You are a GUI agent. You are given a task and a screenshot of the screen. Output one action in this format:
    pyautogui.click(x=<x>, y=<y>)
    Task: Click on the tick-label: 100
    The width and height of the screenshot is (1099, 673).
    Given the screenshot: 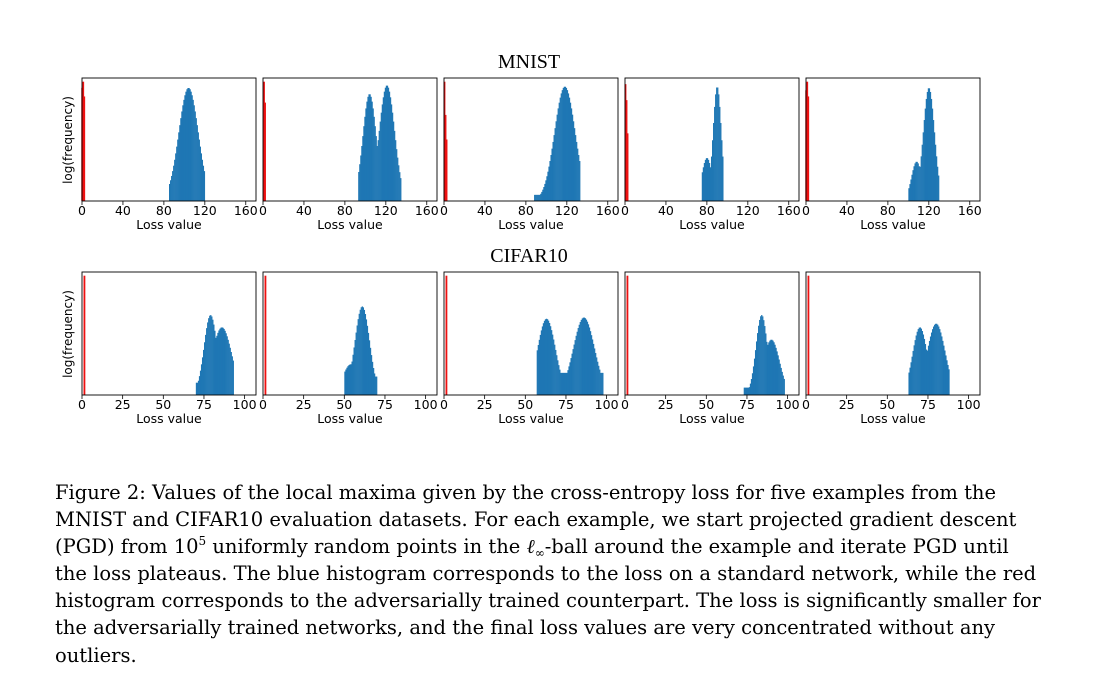 What is the action you would take?
    pyautogui.click(x=607, y=404)
    